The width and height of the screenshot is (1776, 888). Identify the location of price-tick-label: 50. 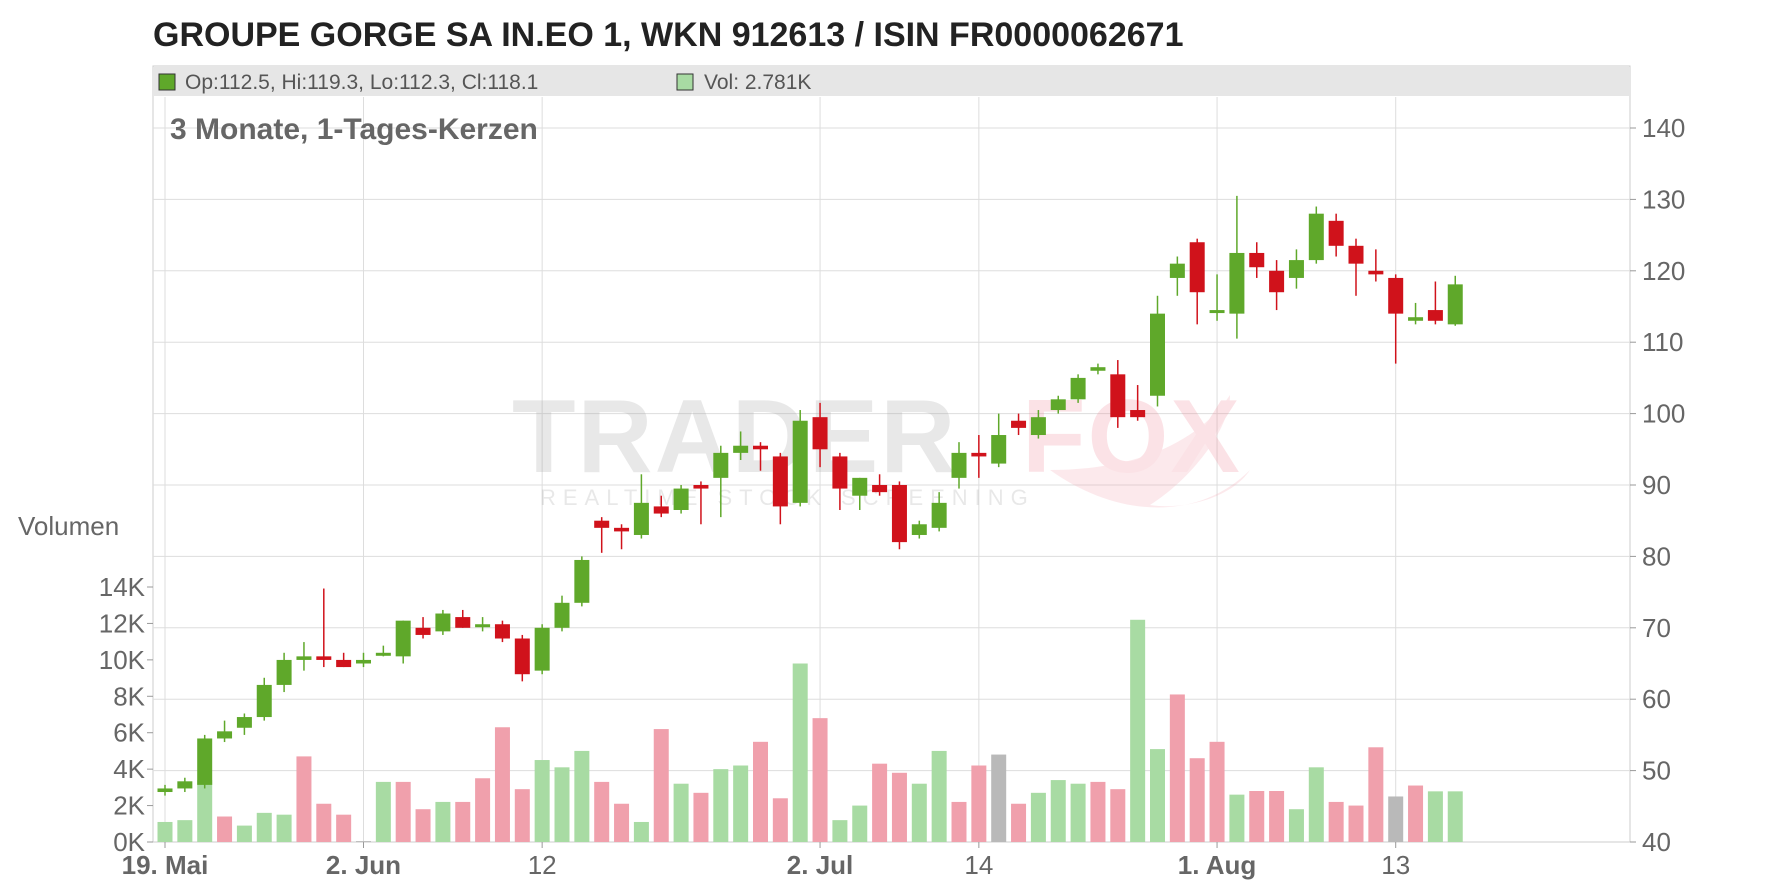
(1656, 771).